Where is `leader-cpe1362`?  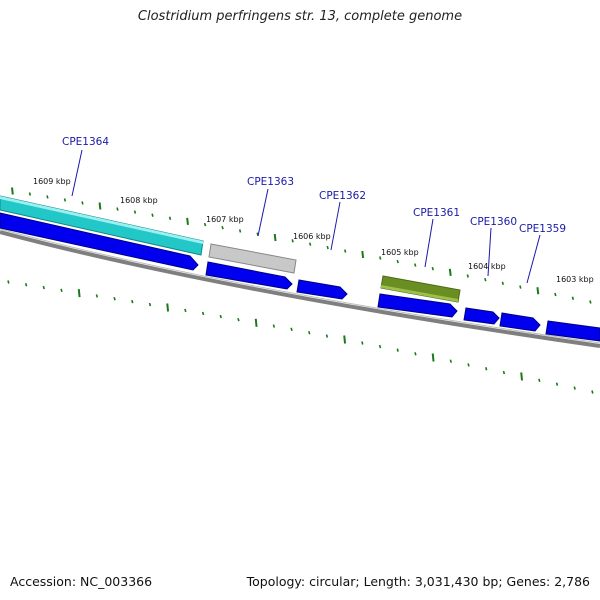
leader-cpe1362 is located at coordinates (335, 226).